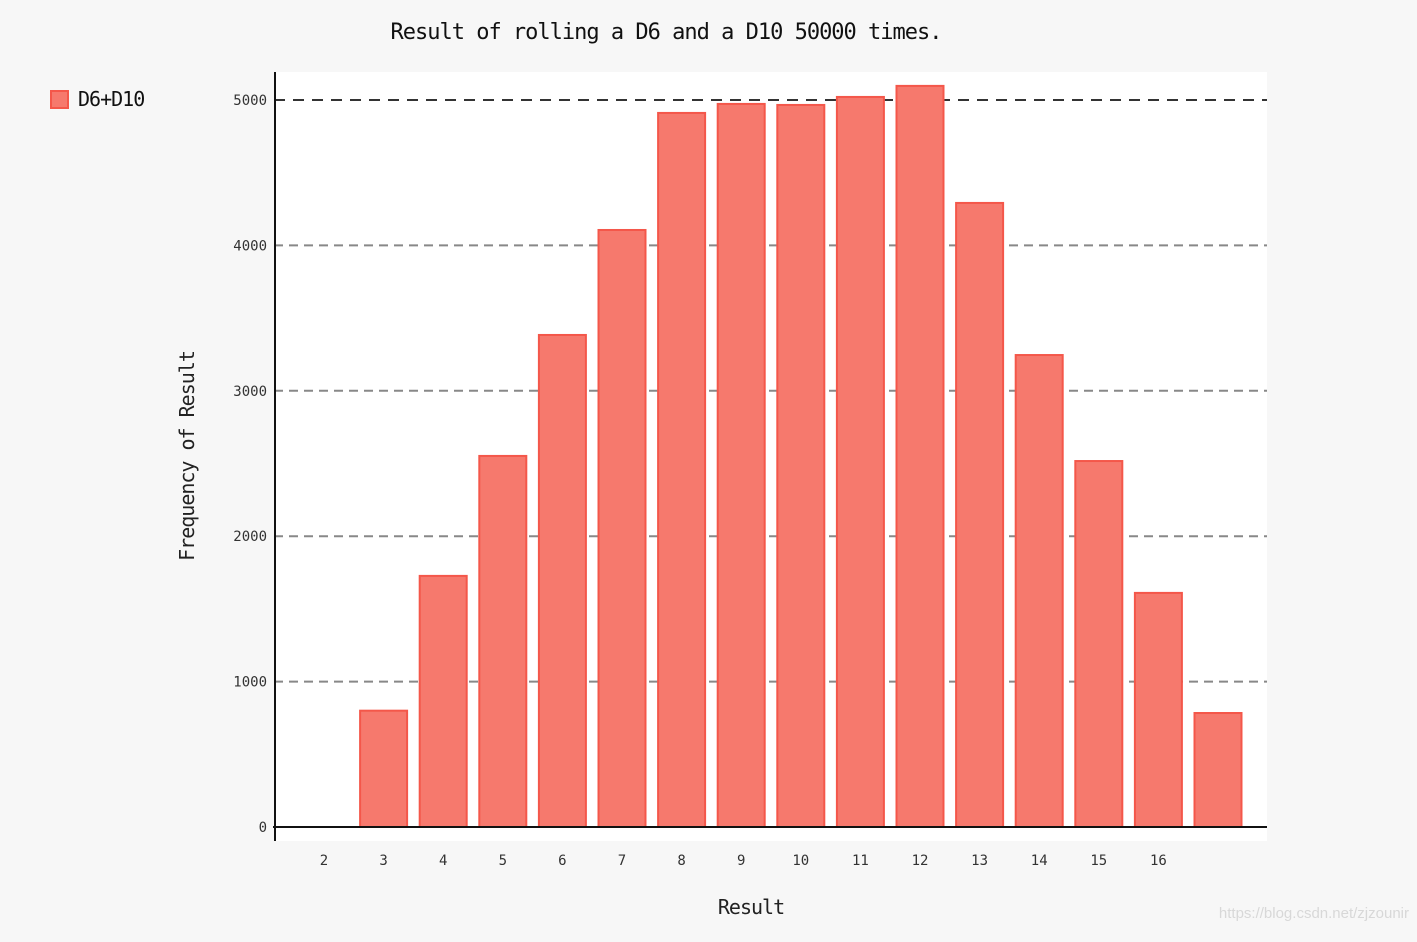 This screenshot has width=1417, height=942. Describe the element at coordinates (250, 392) in the screenshot. I see `y-tick-label: 3000` at that location.